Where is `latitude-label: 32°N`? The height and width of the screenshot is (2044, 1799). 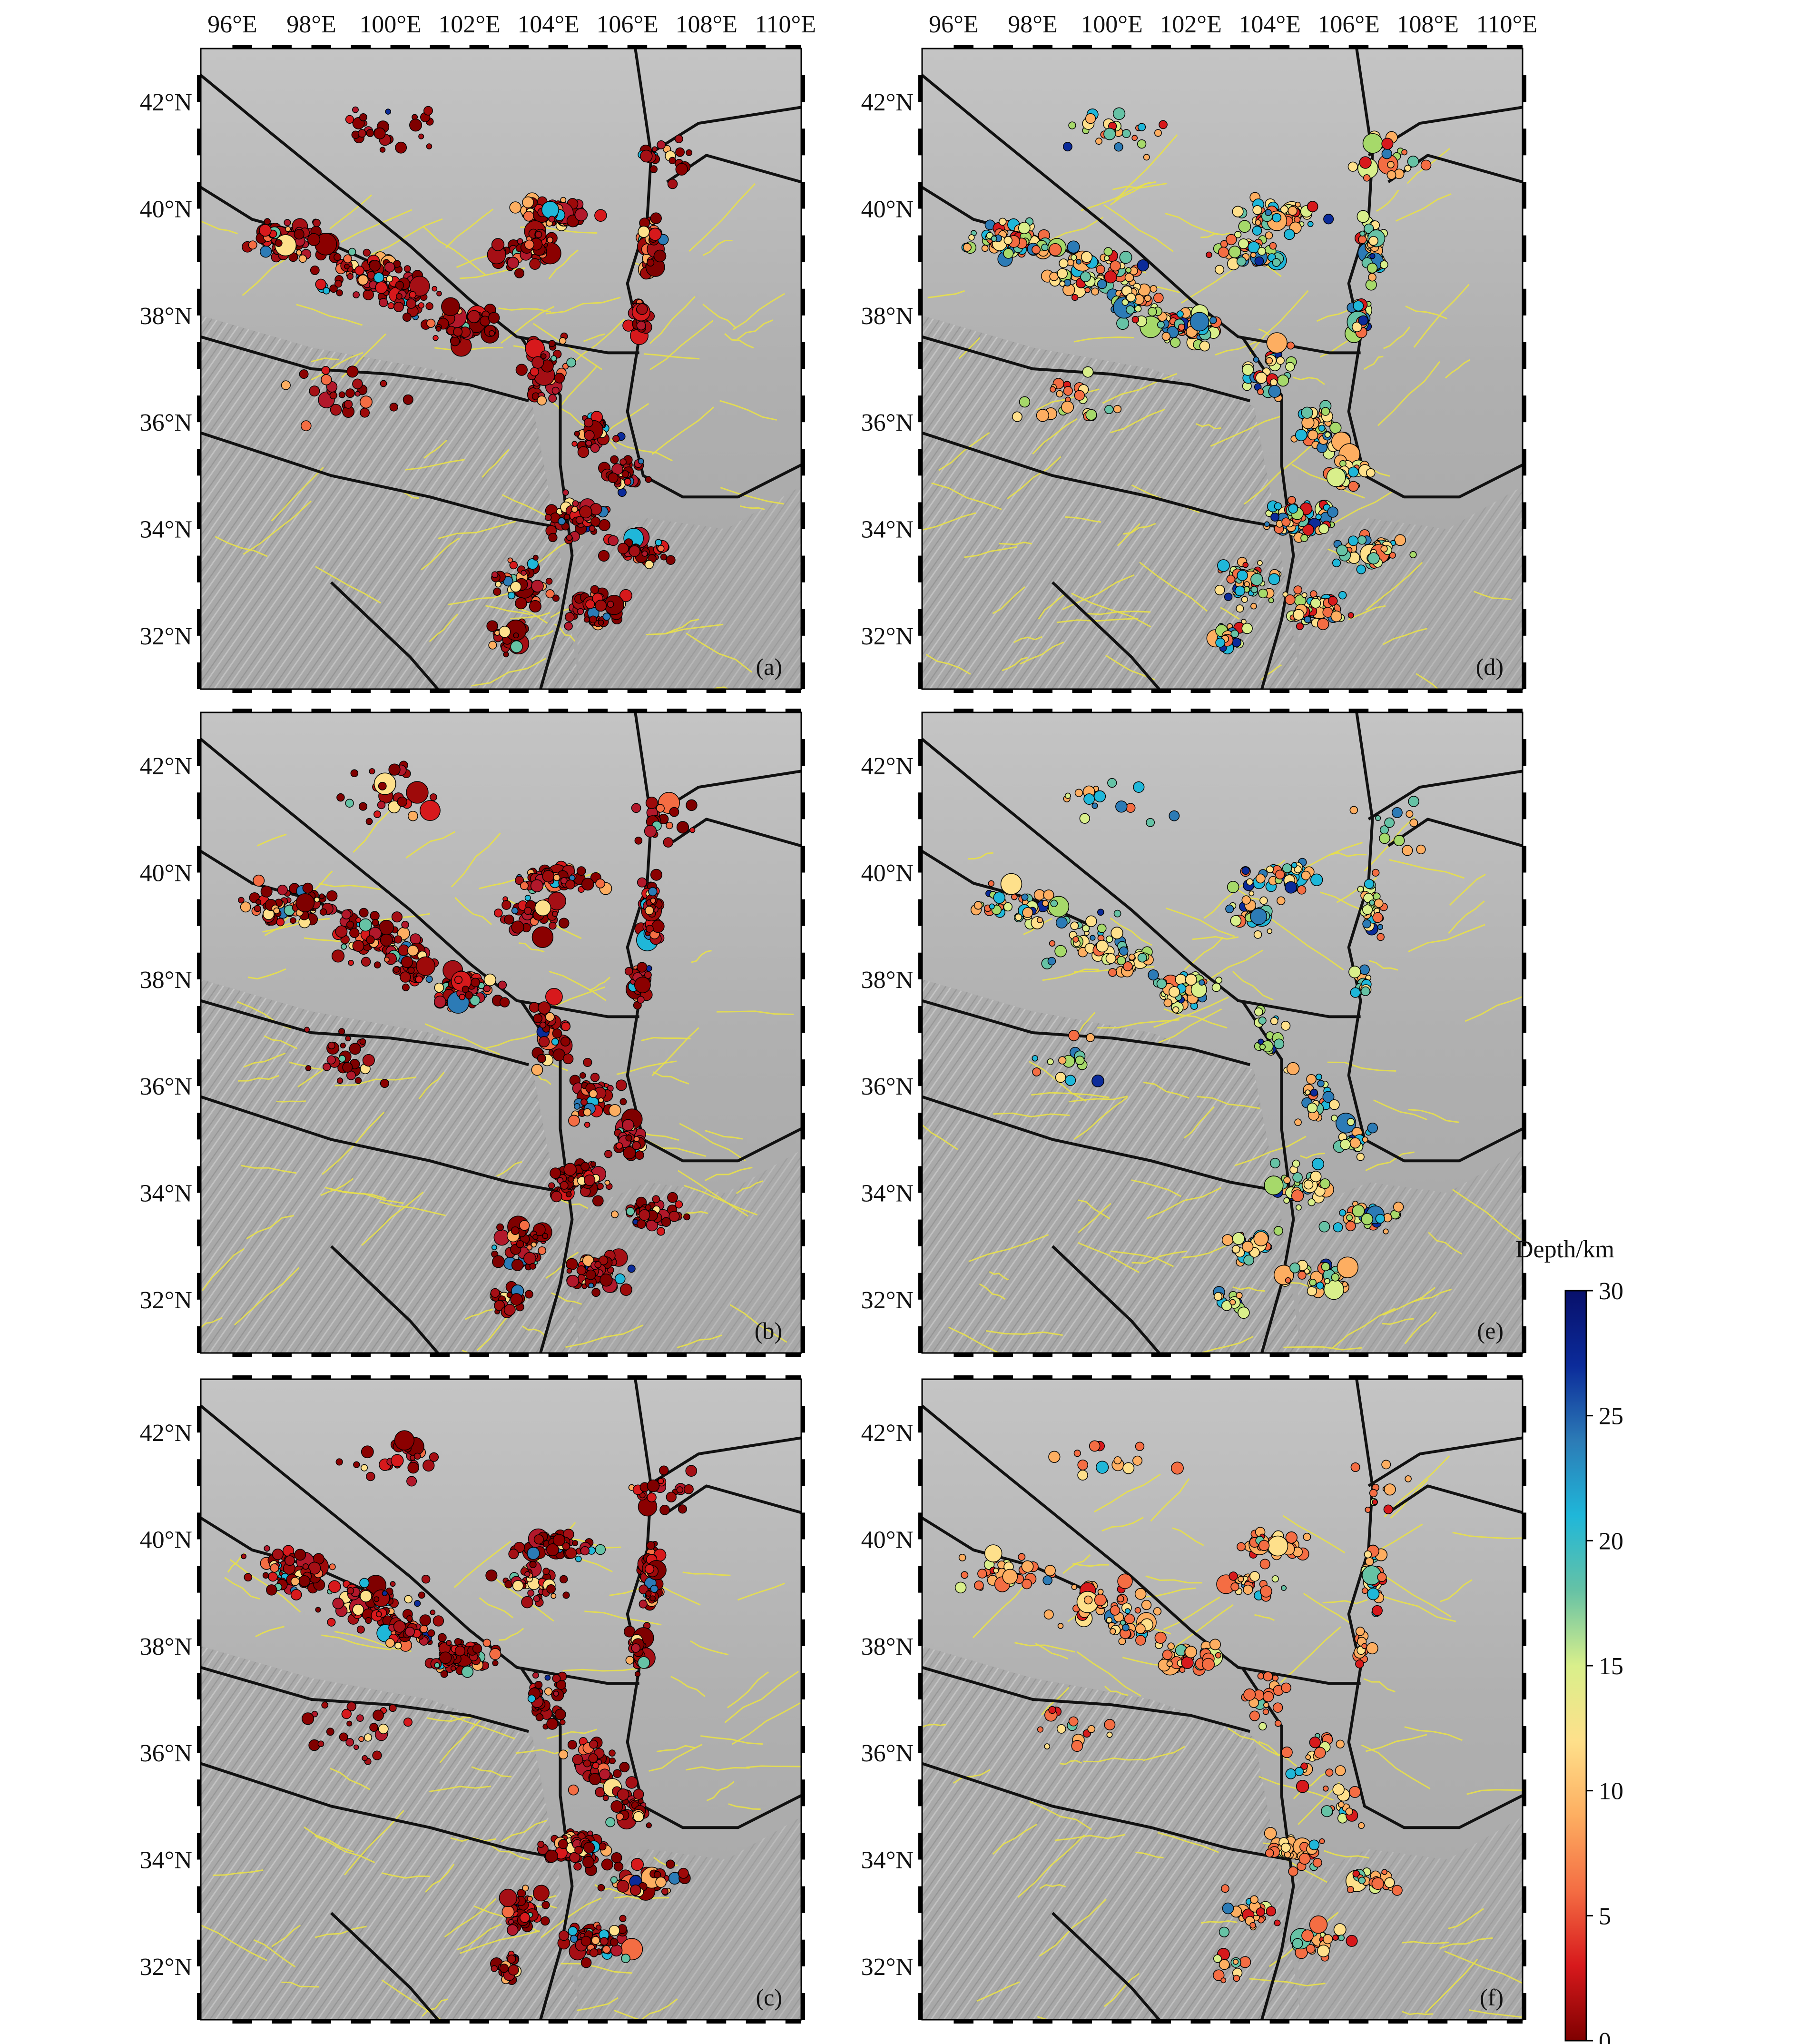 latitude-label: 32°N is located at coordinates (887, 1967).